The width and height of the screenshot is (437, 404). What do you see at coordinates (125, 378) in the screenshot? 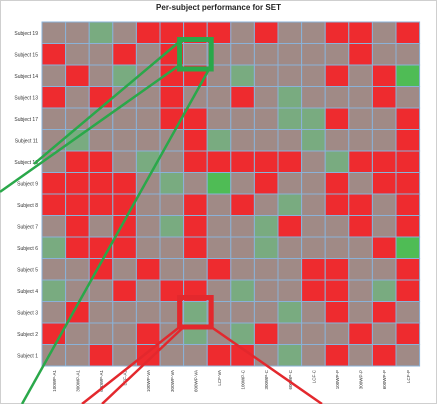
I see `x-tick-label: LCF-A1` at bounding box center [125, 378].